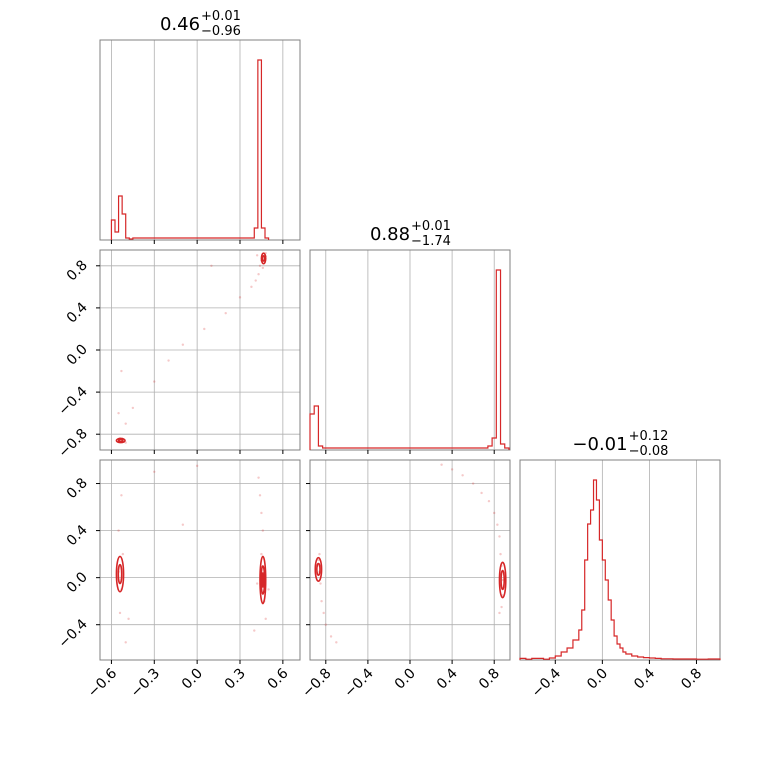  Describe the element at coordinates (221, 31) in the screenshot. I see `panel-title-minus: −0.96` at that location.